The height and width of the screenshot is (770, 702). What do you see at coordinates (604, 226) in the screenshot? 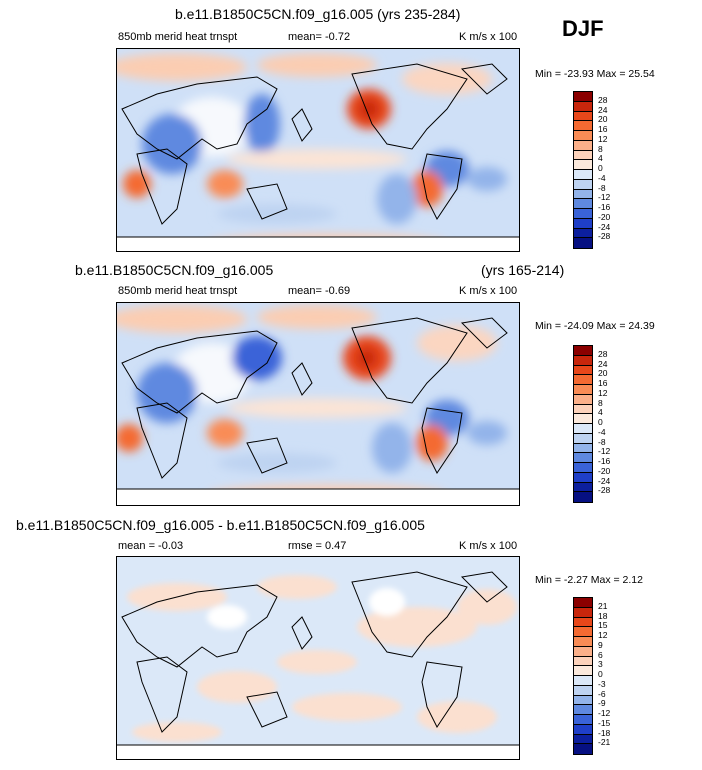
I see `colorbar-level-label: -24` at bounding box center [604, 226].